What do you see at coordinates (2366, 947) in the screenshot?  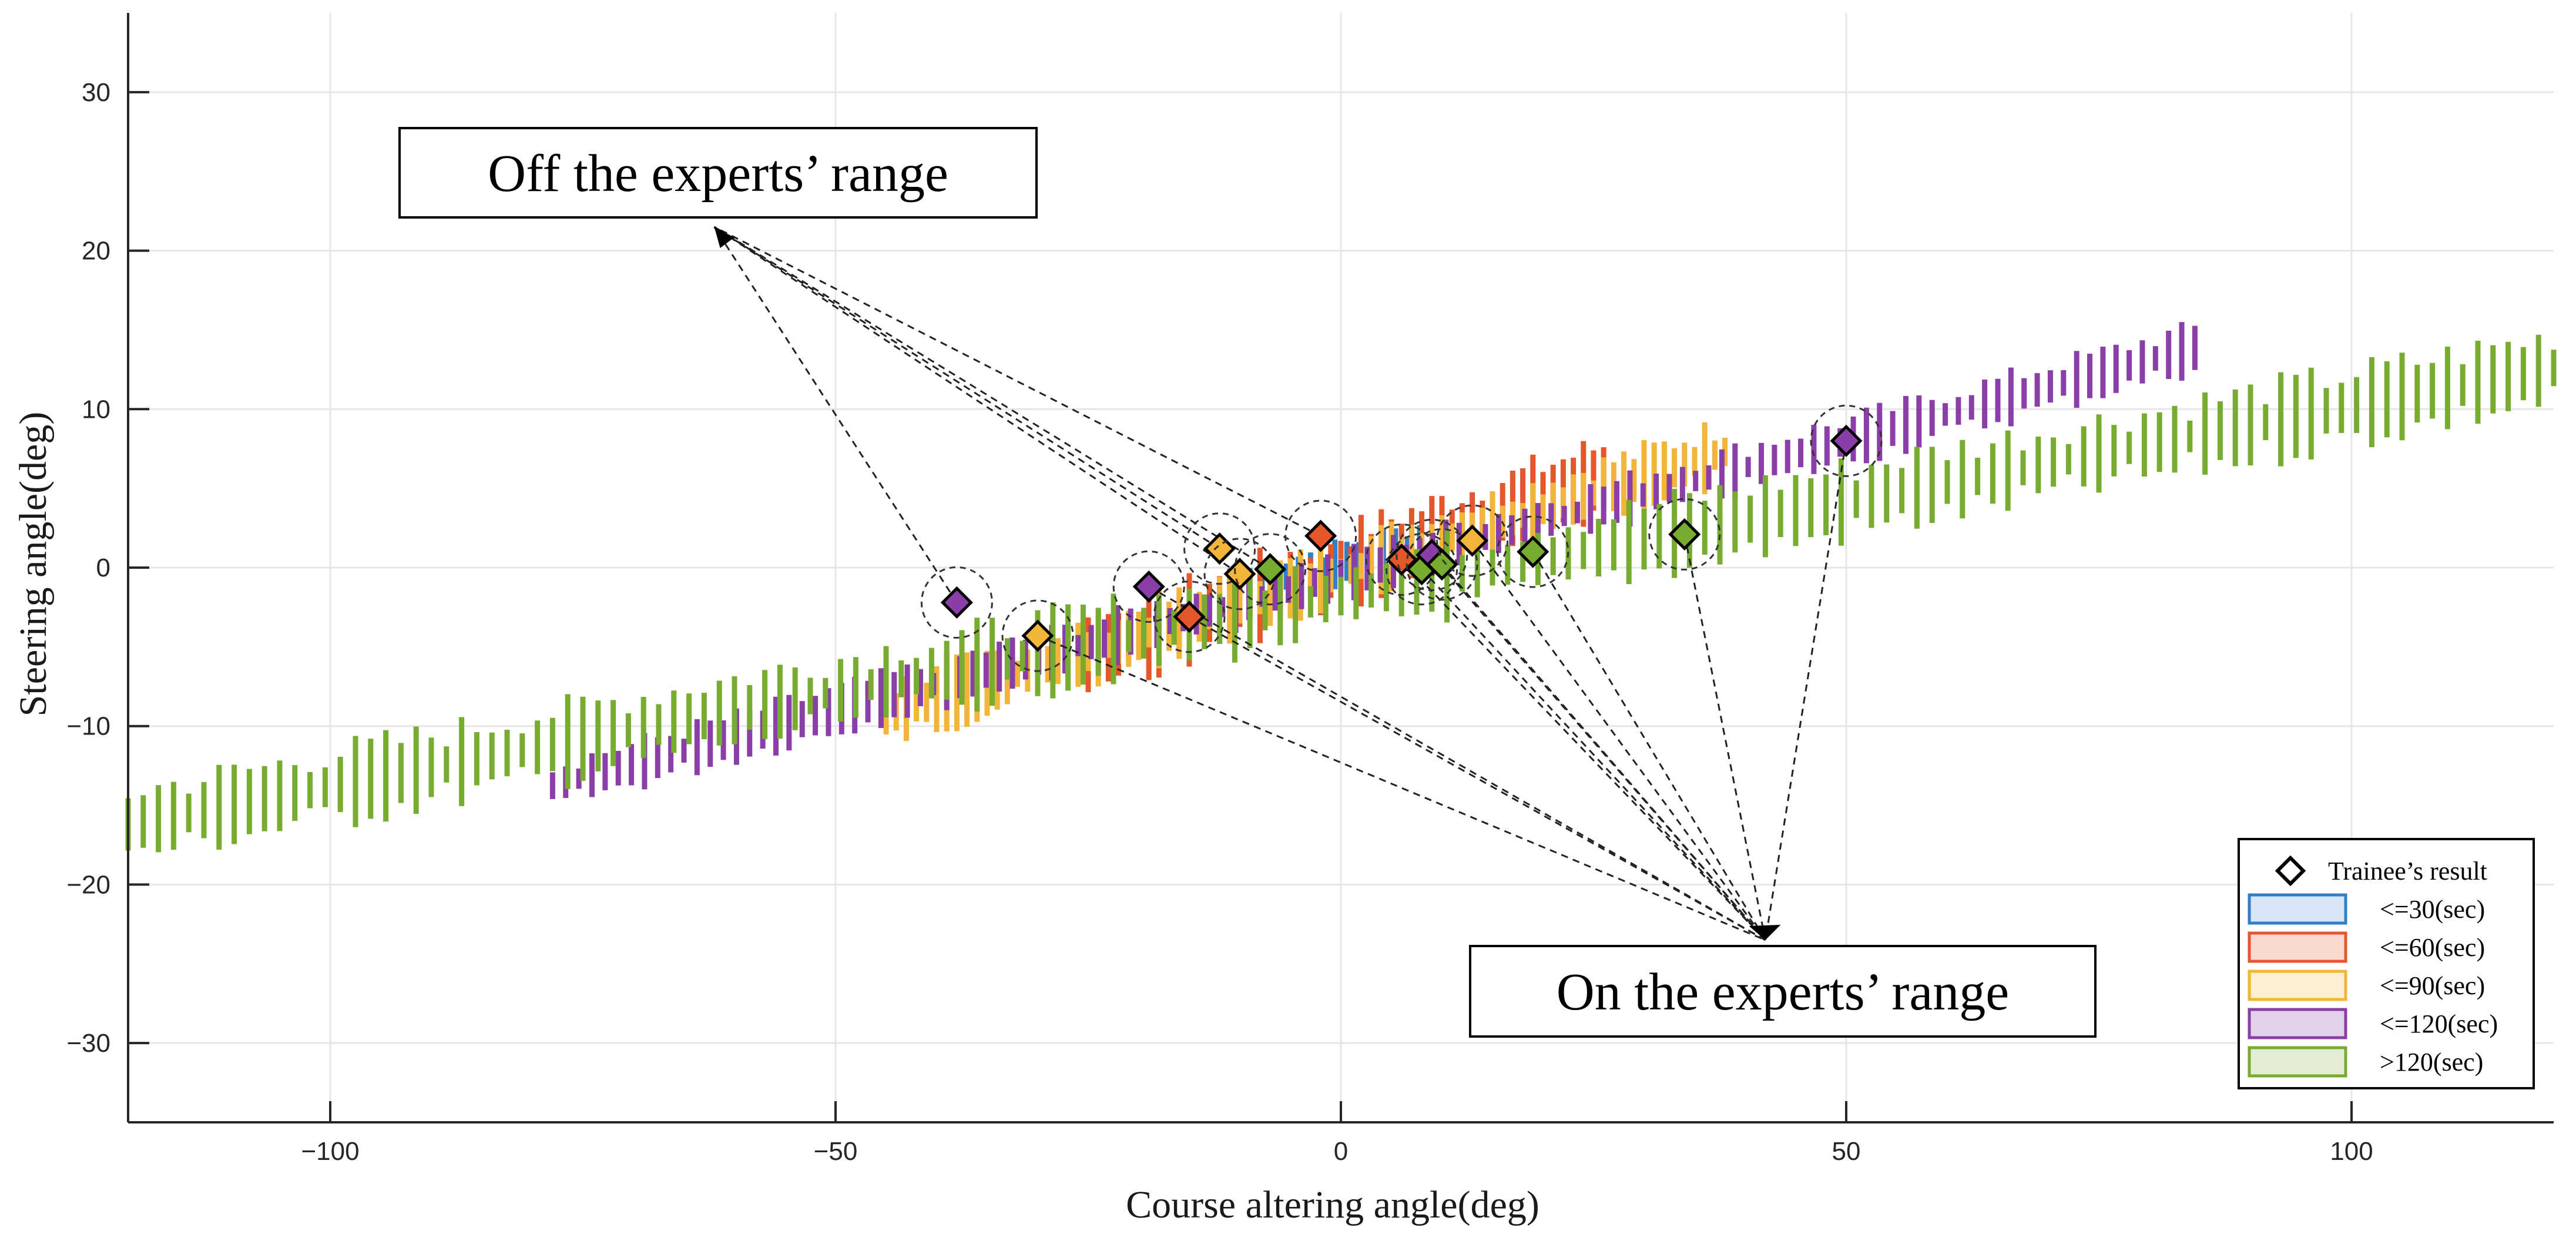 I see `legend-item: <=60(sec)` at bounding box center [2366, 947].